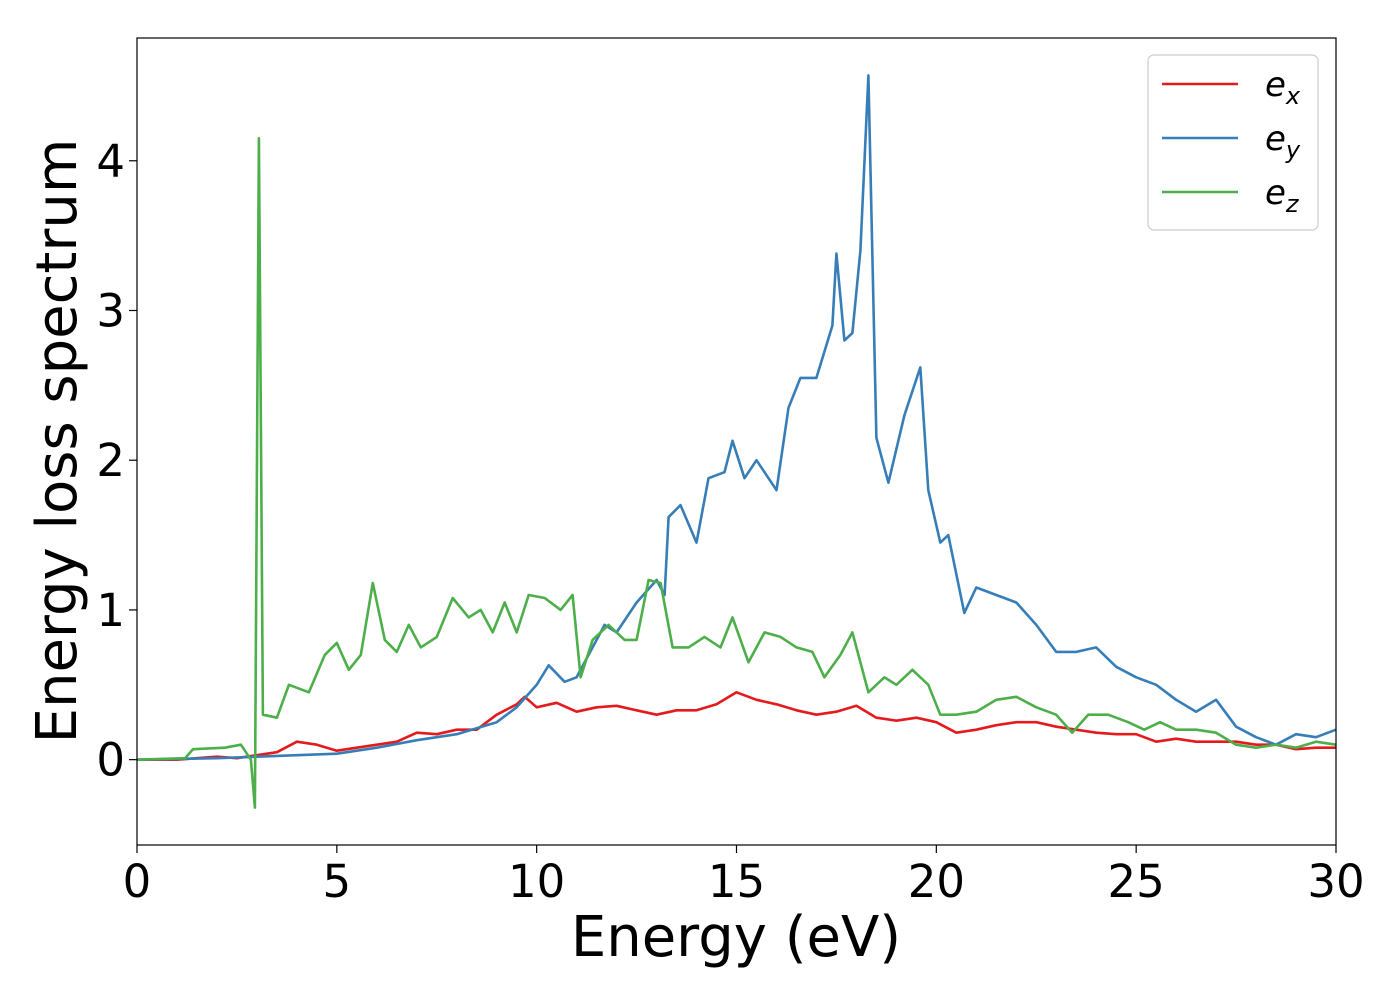 Image resolution: width=1400 pixels, height=1000 pixels. I want to click on legend-label-z: ez, so click(1282, 195).